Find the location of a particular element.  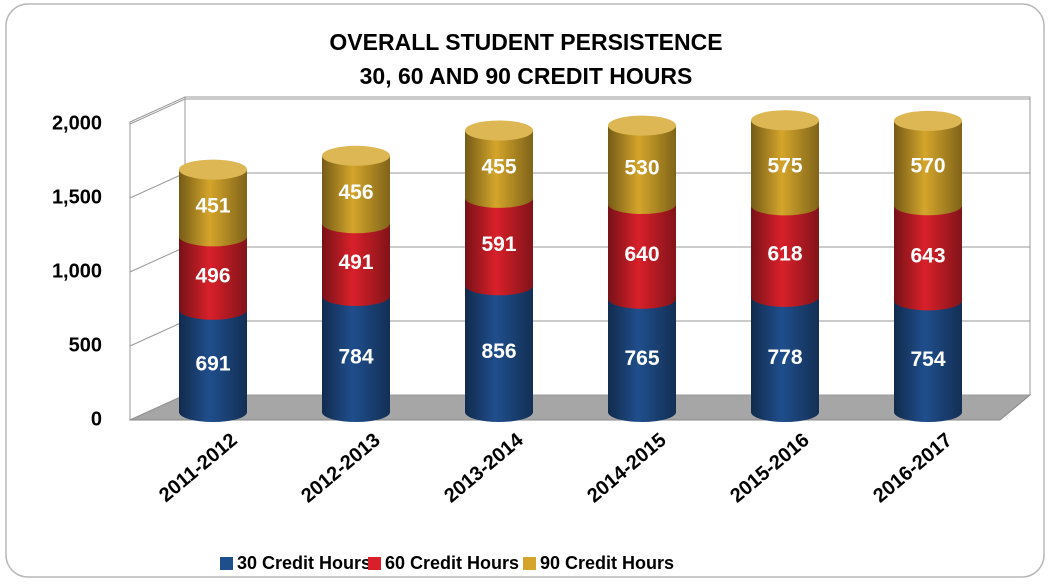

value-label: 570 is located at coordinates (927, 166).